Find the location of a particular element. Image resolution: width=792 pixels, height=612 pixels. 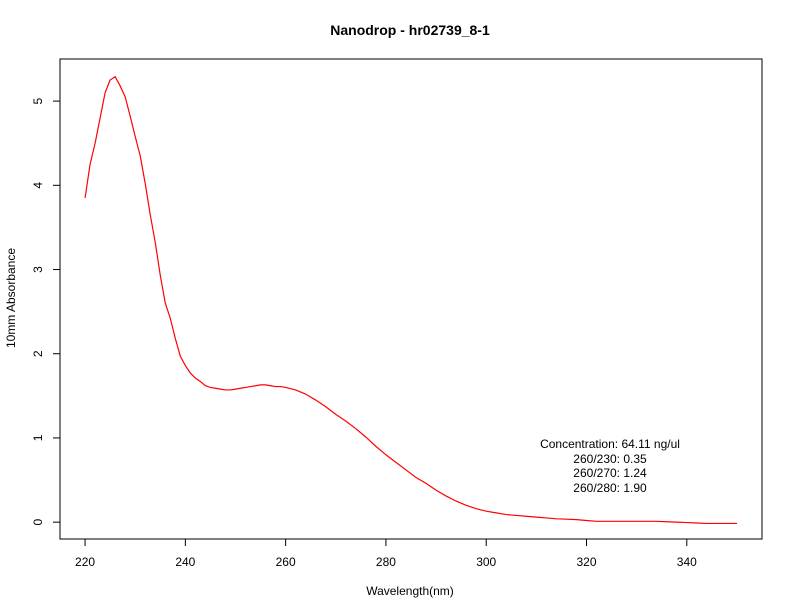

y-tick-label: 3 is located at coordinates (38, 269).